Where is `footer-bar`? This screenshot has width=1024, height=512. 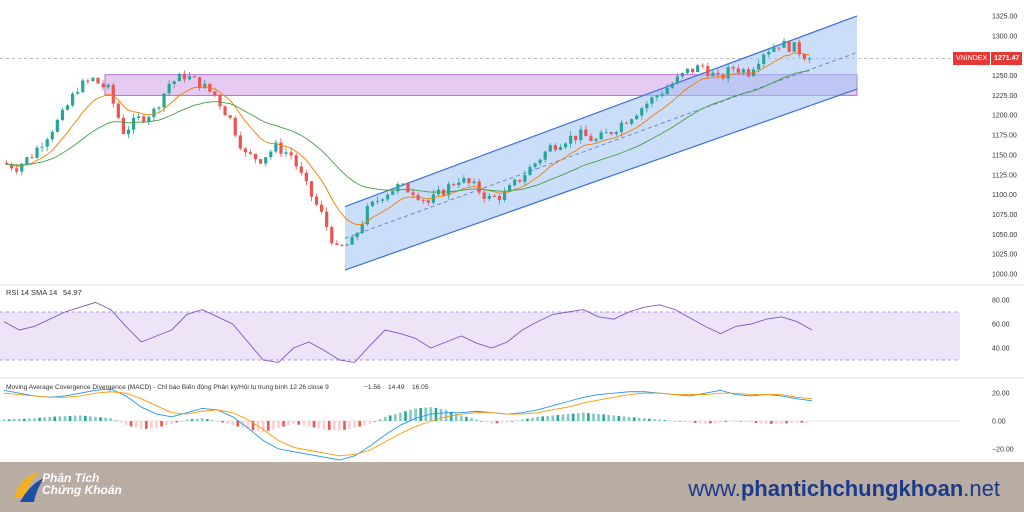 footer-bar is located at coordinates (512, 487).